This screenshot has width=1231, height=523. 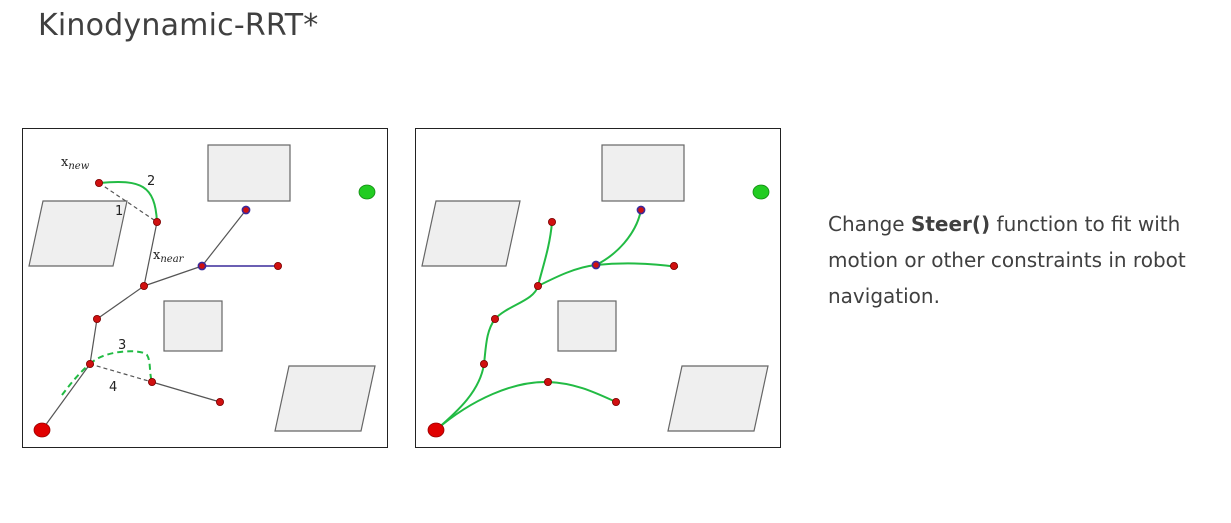 What do you see at coordinates (615, 401) in the screenshot?
I see `node-m9` at bounding box center [615, 401].